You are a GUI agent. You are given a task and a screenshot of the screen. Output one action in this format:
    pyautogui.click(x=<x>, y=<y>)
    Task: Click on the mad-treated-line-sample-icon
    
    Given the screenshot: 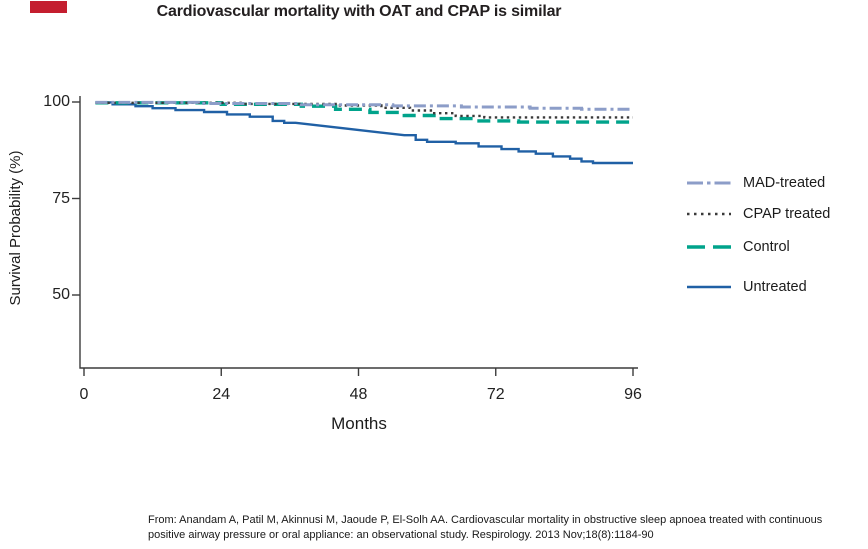 What is the action you would take?
    pyautogui.click(x=709, y=183)
    